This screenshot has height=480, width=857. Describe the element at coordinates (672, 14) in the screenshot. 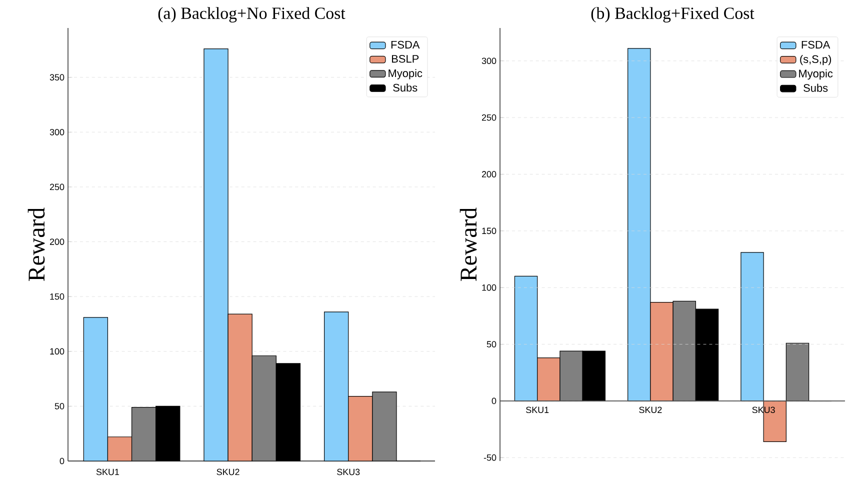

I see `chart-title: (b) Backlog+Fixed Cost` at that location.